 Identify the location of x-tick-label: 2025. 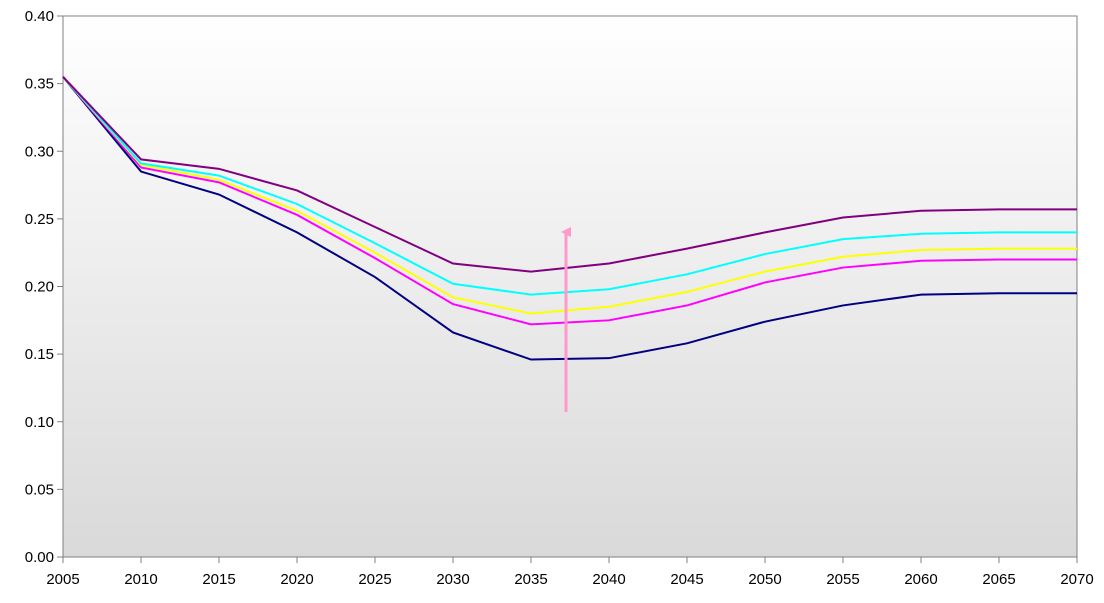
(374, 579).